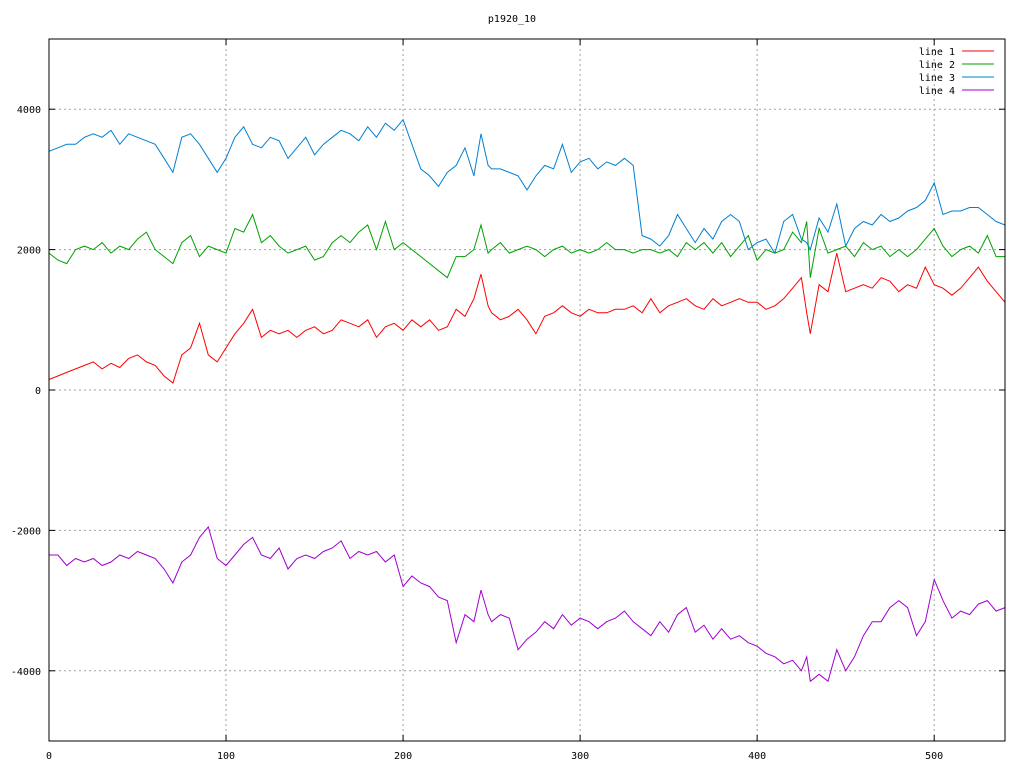  What do you see at coordinates (937, 65) in the screenshot?
I see `legend-label-2: line 2` at bounding box center [937, 65].